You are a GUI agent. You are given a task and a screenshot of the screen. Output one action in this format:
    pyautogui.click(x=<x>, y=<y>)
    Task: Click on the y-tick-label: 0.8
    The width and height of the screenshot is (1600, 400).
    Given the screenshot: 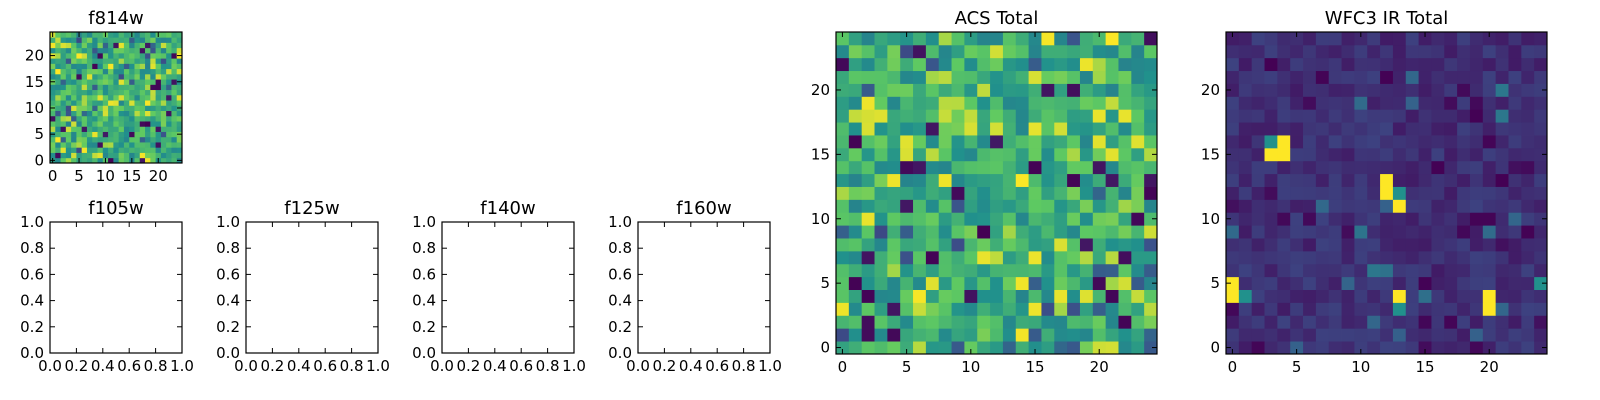 What is the action you would take?
    pyautogui.click(x=228, y=248)
    